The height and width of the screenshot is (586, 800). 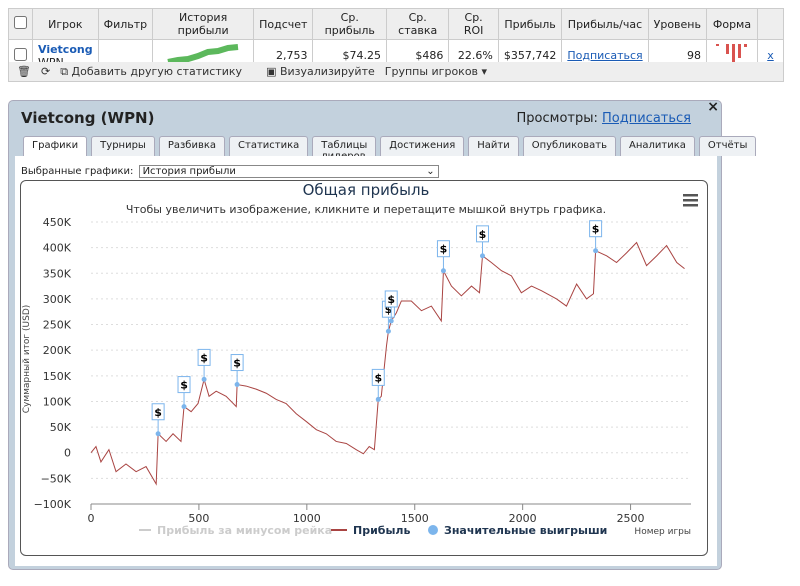 I want to click on refresh-icon: ⟳, so click(x=45, y=71).